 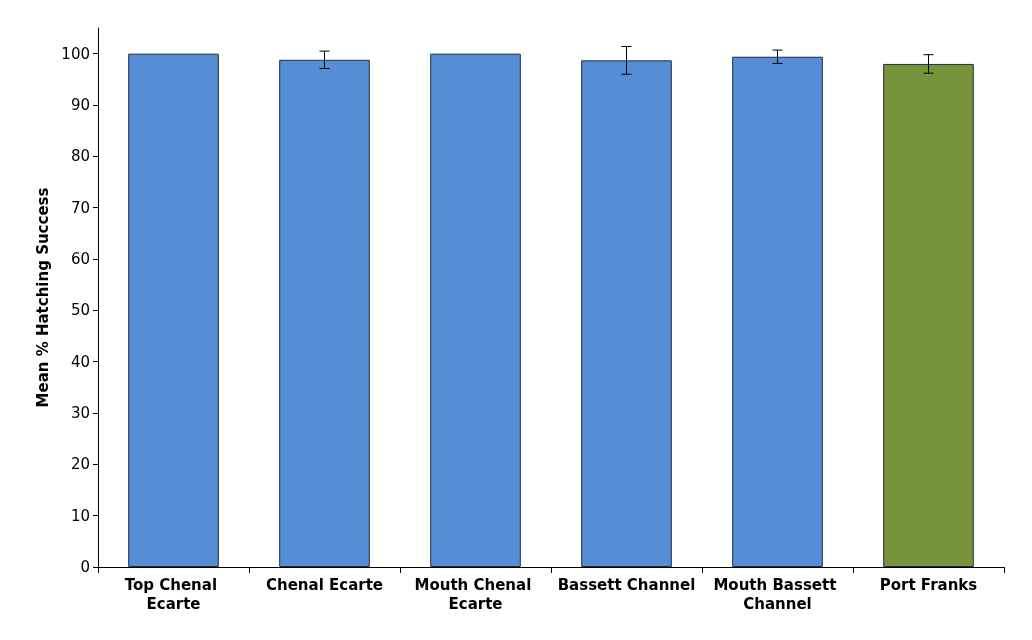 What do you see at coordinates (928, 584) in the screenshot?
I see `x-tick-label: Port Franks` at bounding box center [928, 584].